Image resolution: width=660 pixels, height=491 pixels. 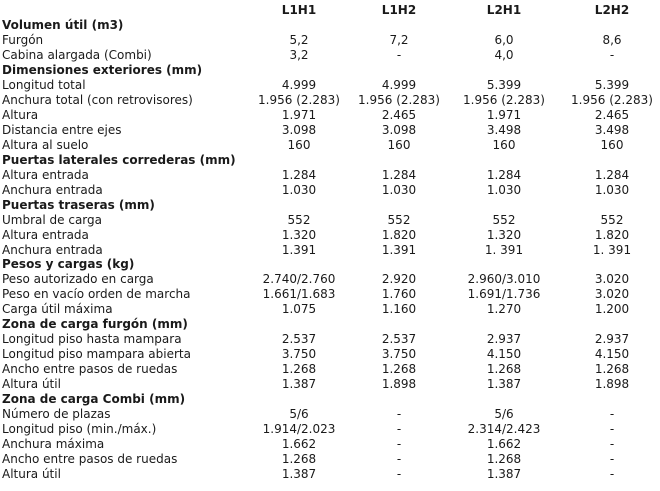 What do you see at coordinates (612, 114) in the screenshot?
I see `value-cell-l2h2: 2.465` at bounding box center [612, 114].